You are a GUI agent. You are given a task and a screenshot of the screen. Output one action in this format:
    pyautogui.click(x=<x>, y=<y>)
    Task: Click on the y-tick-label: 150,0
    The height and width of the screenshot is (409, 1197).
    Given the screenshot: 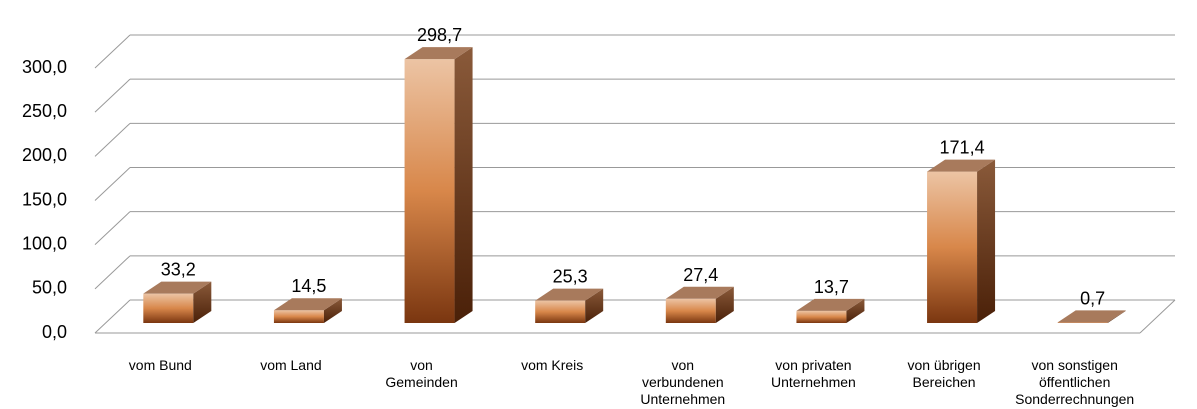 What is the action you would take?
    pyautogui.click(x=44, y=199)
    